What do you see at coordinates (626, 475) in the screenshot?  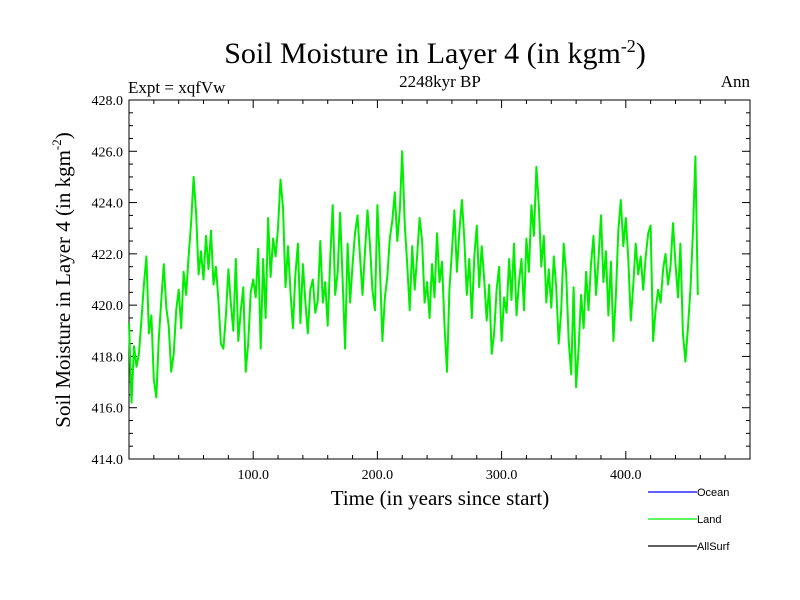 I see `x-tick-label: 400.0` at bounding box center [626, 475].